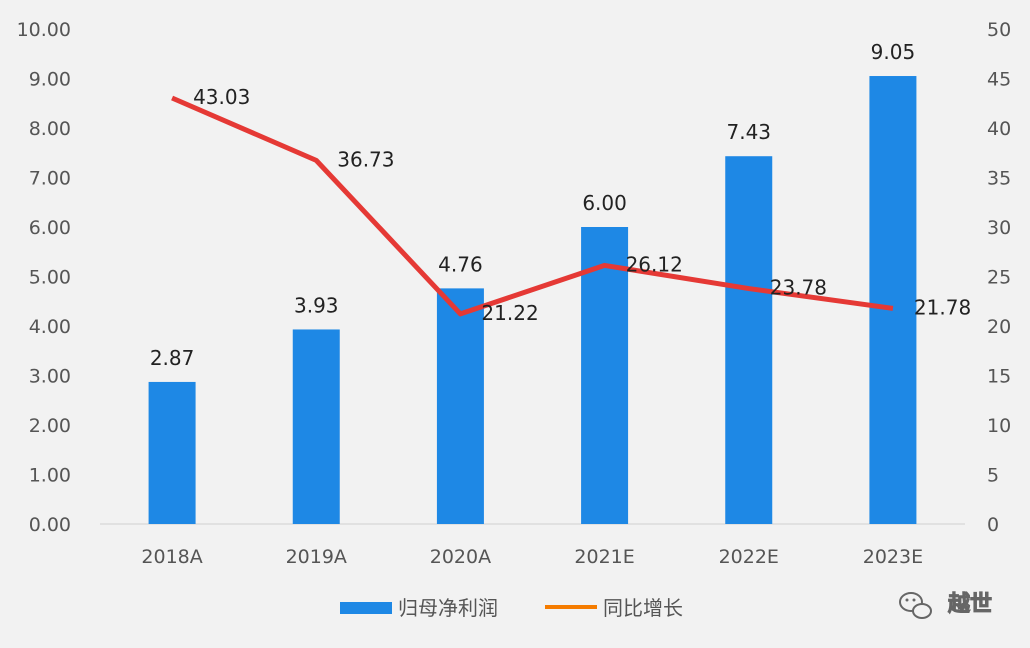  Describe the element at coordinates (999, 426) in the screenshot. I see `right-tick-label: 10` at that location.